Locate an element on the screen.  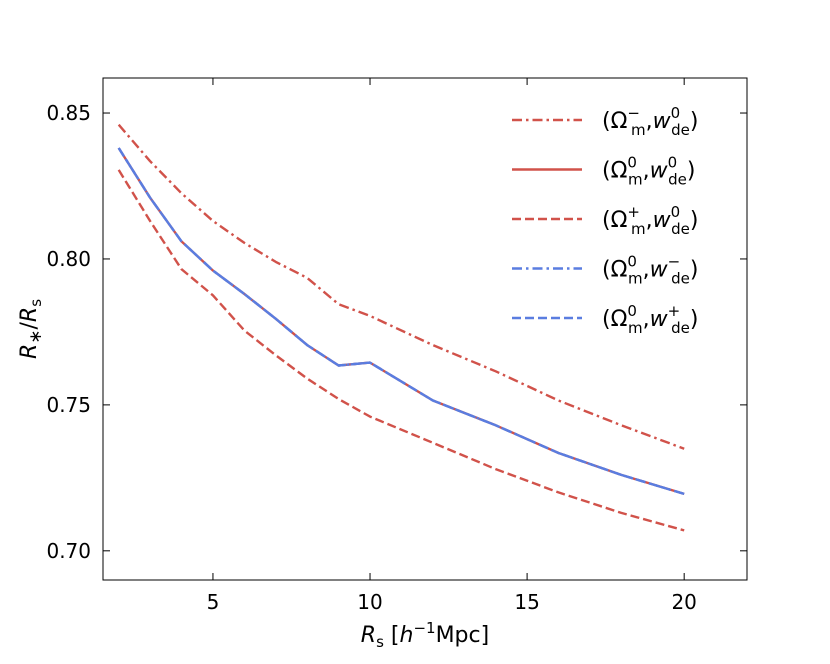
x-tick-label: 10 is located at coordinates (369, 602).